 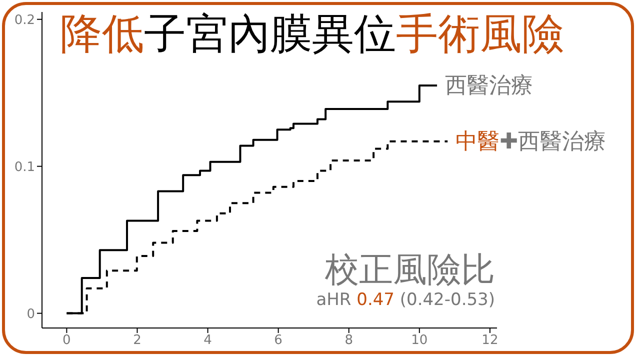 What do you see at coordinates (208, 340) in the screenshot?
I see `x-tick-label: 4` at bounding box center [208, 340].